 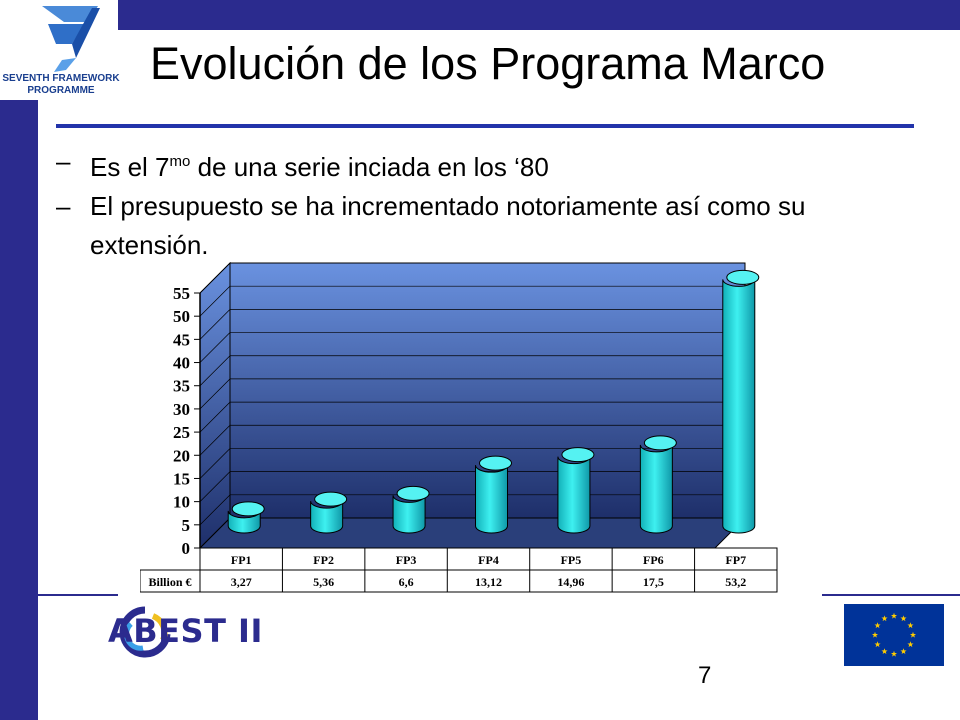 What do you see at coordinates (185, 631) in the screenshot?
I see `abest-logo-text: ABEST II` at bounding box center [185, 631].